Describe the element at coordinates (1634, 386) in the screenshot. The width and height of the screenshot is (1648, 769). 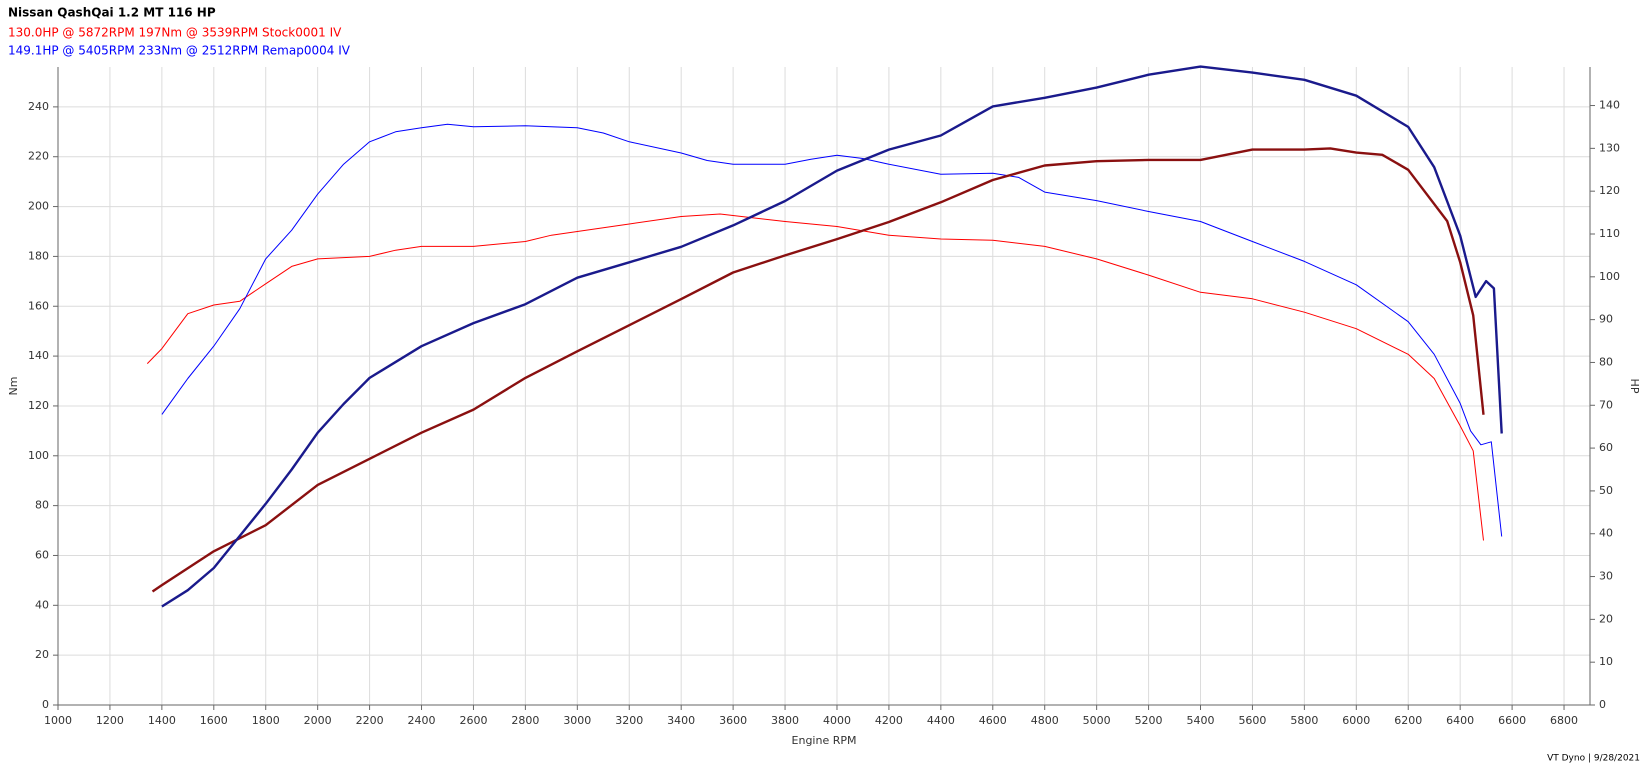
I see `y2-axis-label: HP` at that location.